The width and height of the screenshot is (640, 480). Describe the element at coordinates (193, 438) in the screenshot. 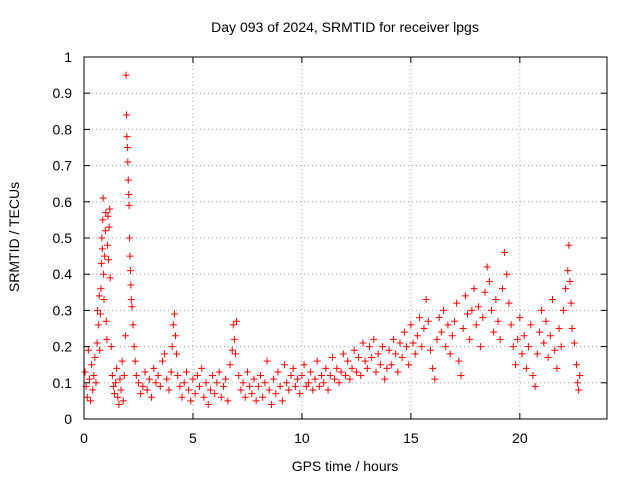

I see `x-tick-label: 5` at that location.